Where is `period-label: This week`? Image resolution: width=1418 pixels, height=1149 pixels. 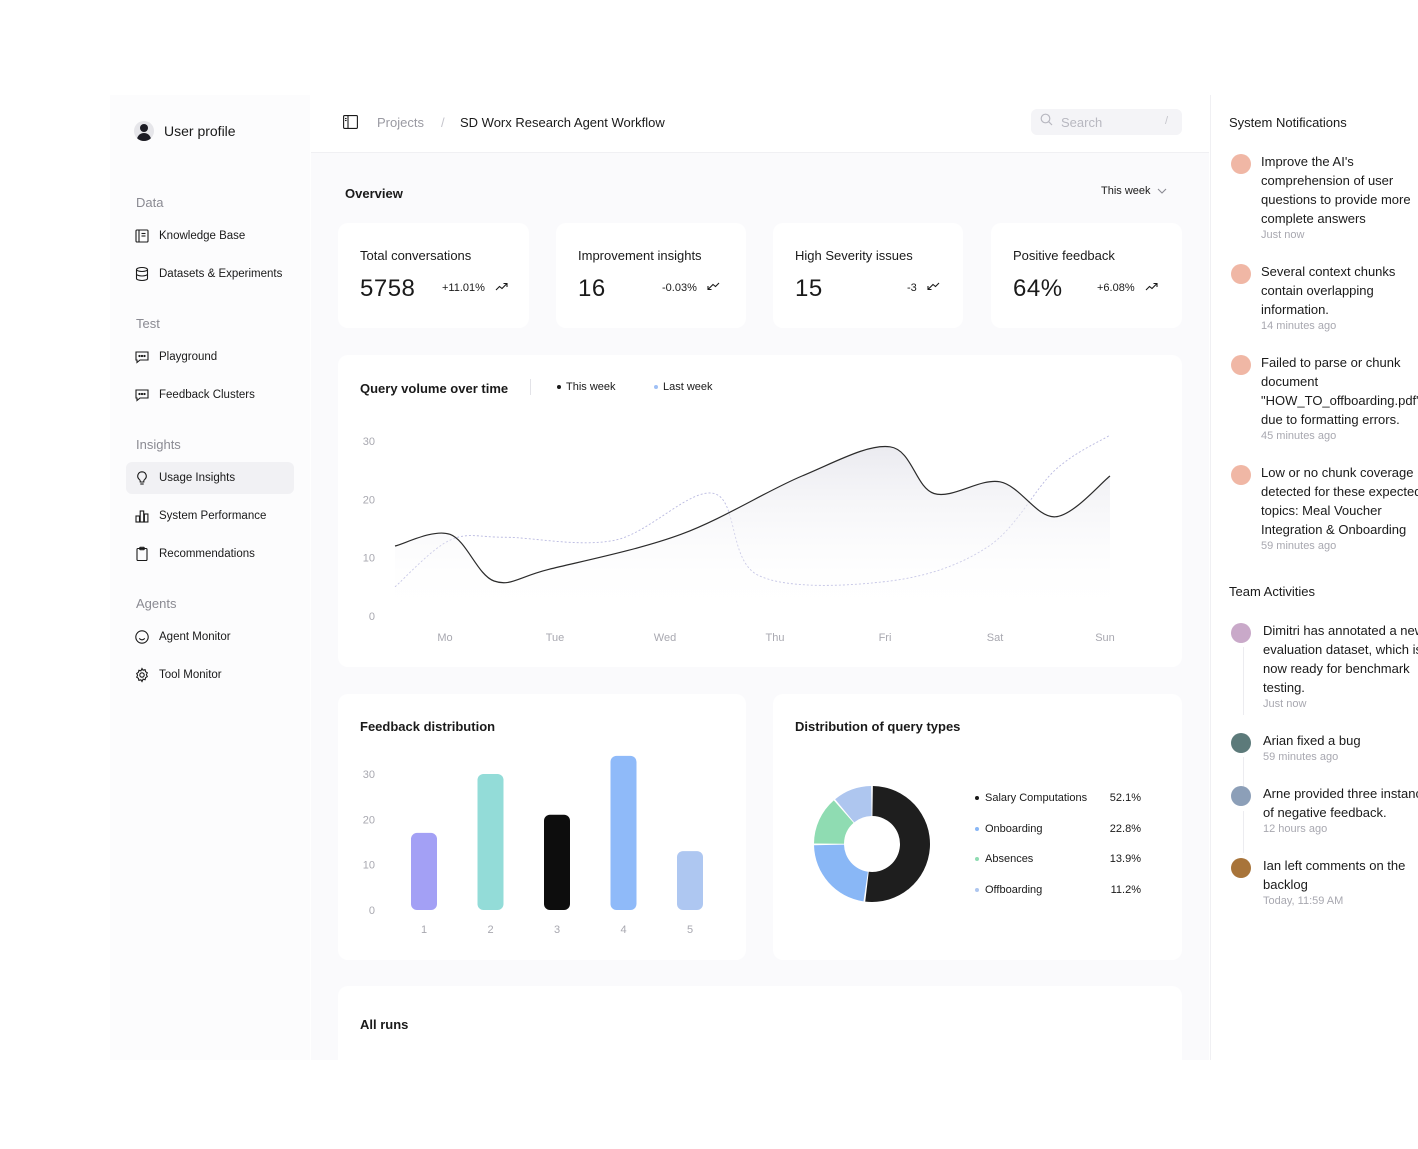
period-label: This week is located at coordinates (1126, 191).